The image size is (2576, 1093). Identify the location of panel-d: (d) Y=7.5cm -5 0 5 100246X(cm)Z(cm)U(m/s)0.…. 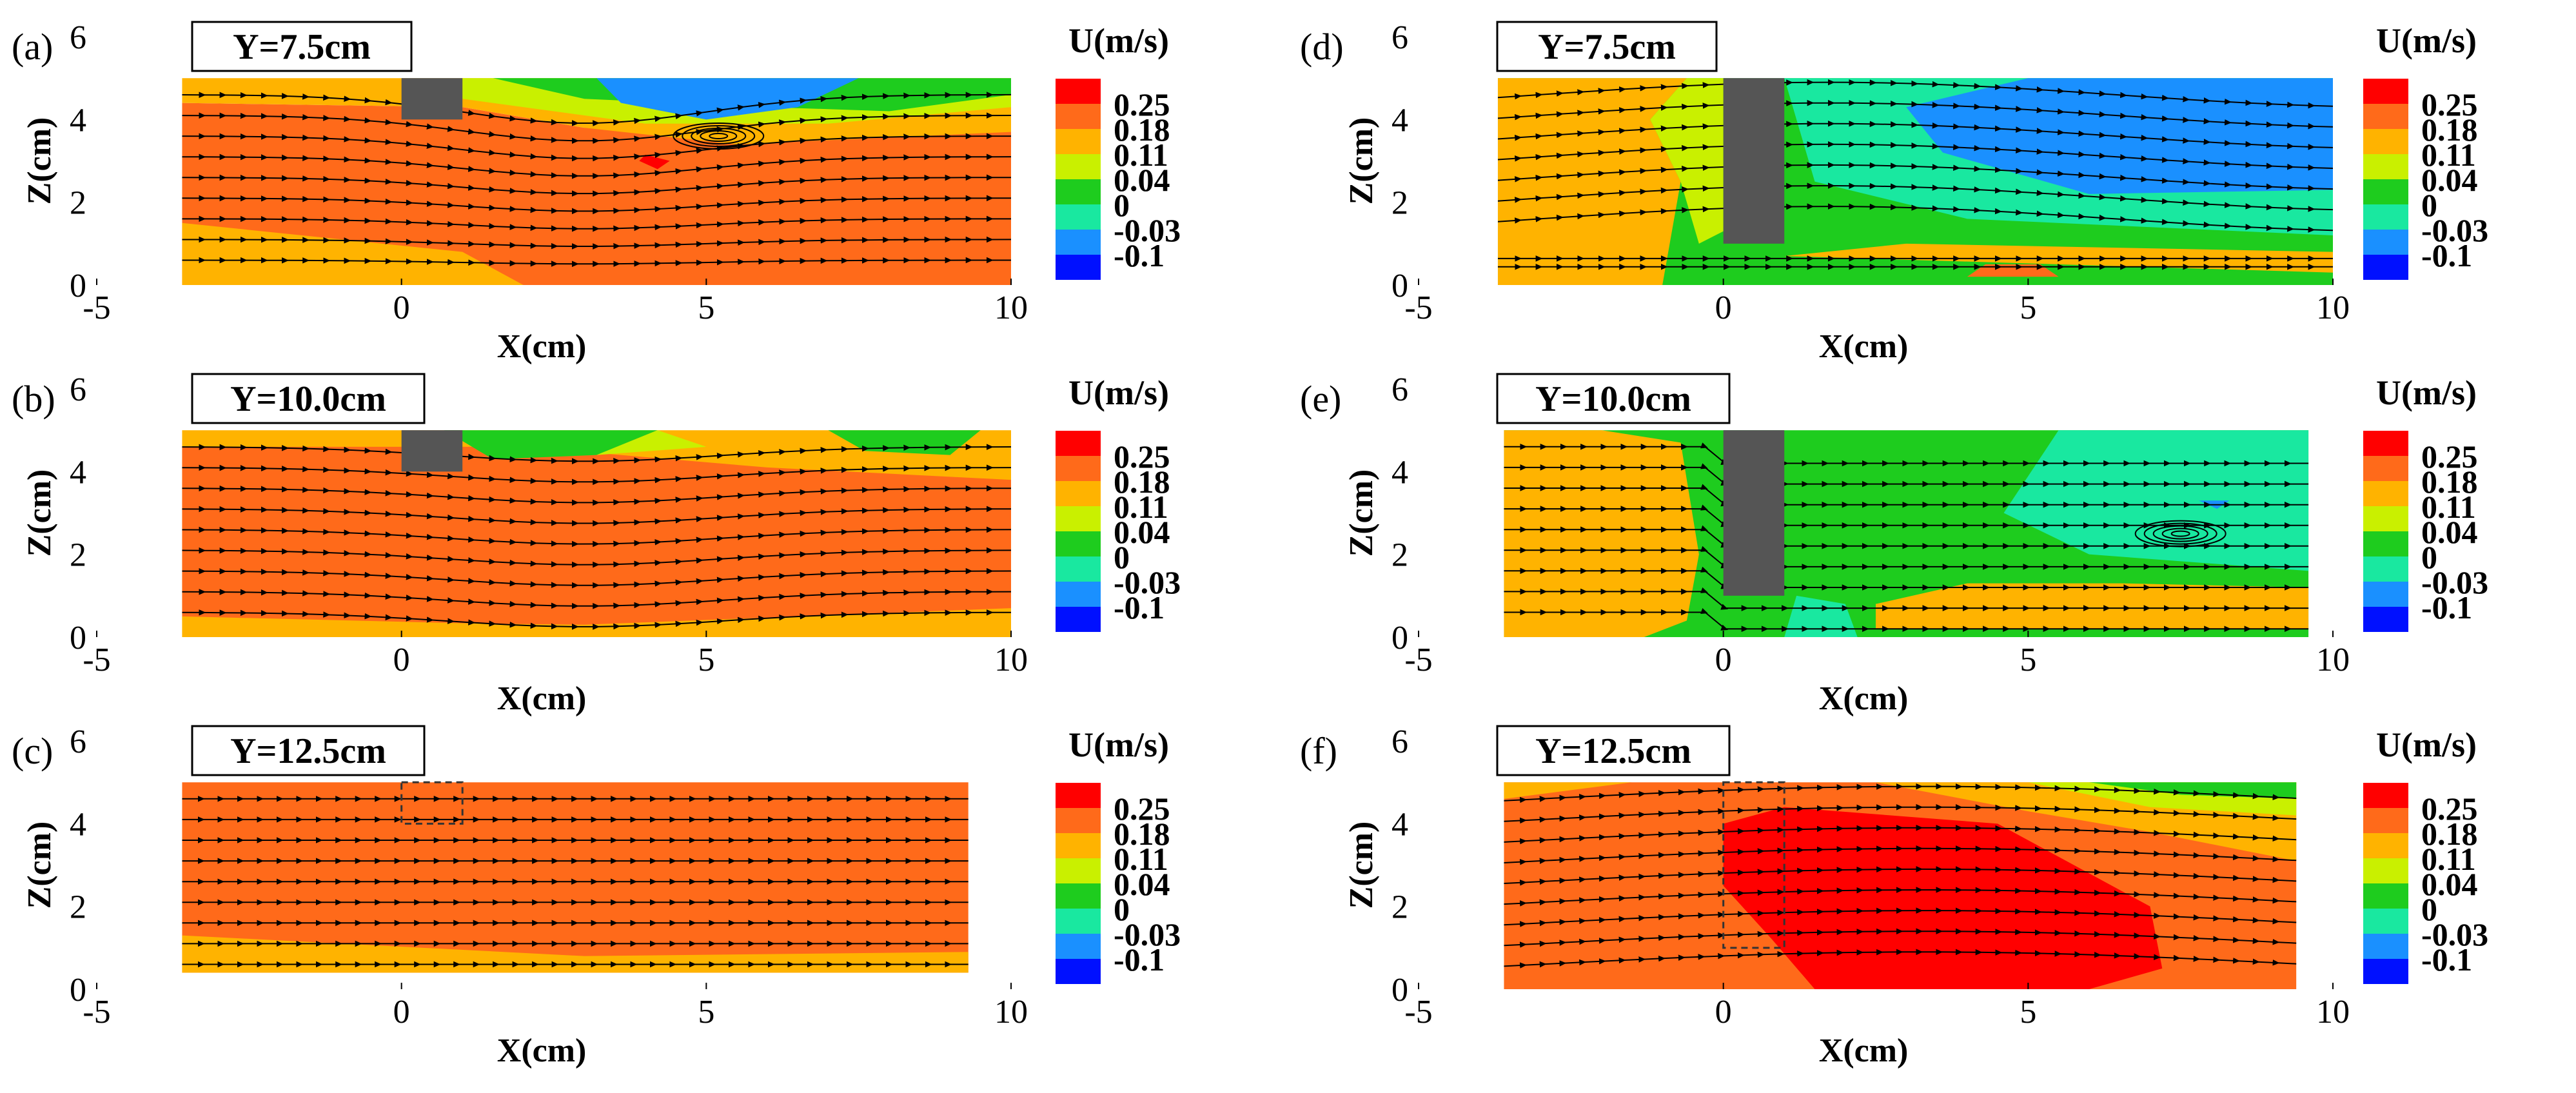
(1894, 192).